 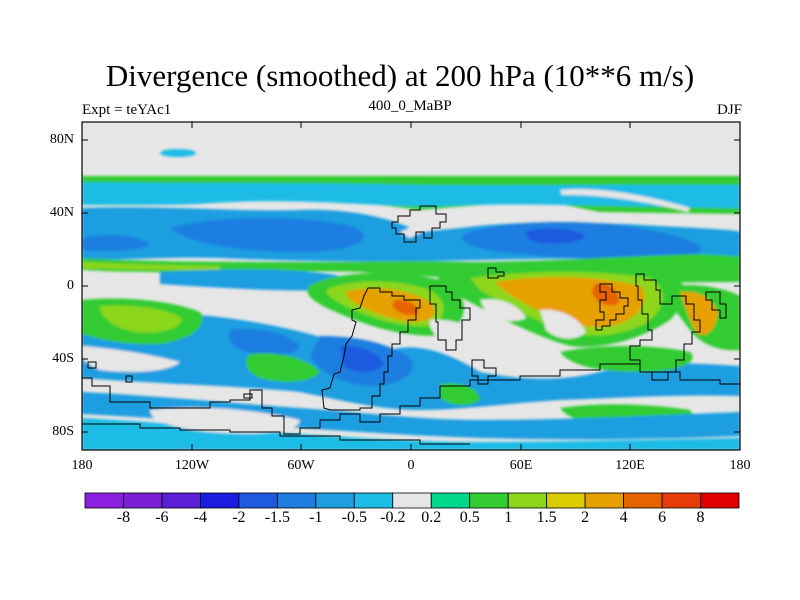 I want to click on coastline-africa, so click(x=450, y=318).